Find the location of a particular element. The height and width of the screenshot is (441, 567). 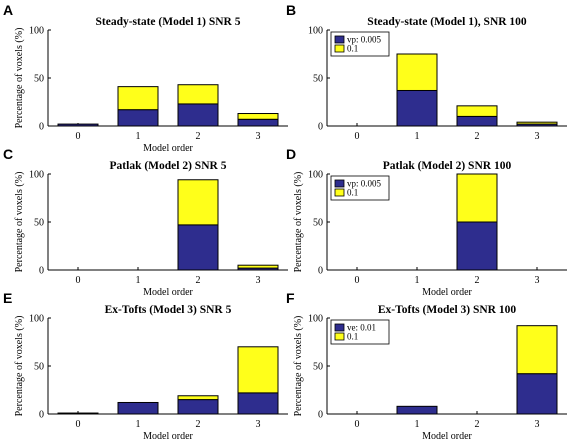

panel-title: Patlak (Model 2) SNR 5 is located at coordinates (168, 166).